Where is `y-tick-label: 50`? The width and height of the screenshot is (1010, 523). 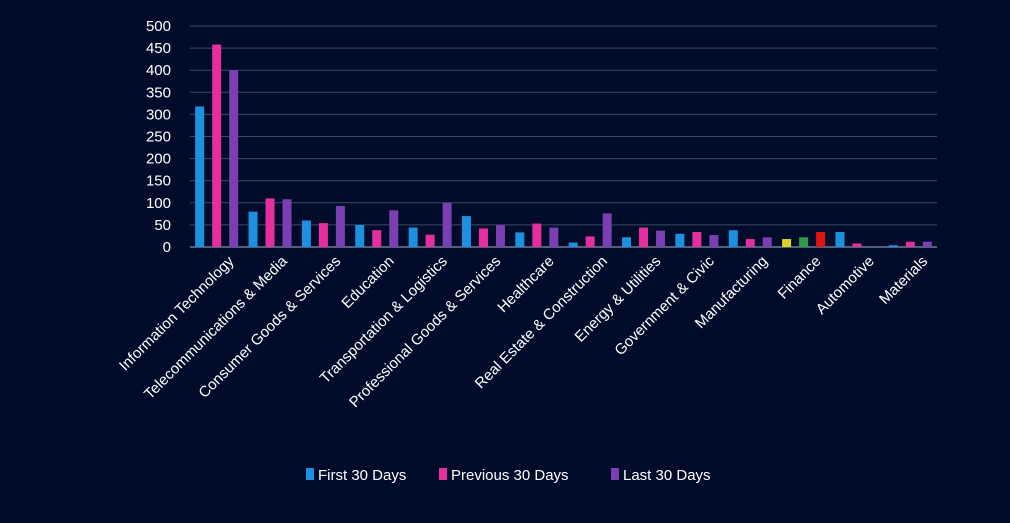
y-tick-label: 50 is located at coordinates (162, 225).